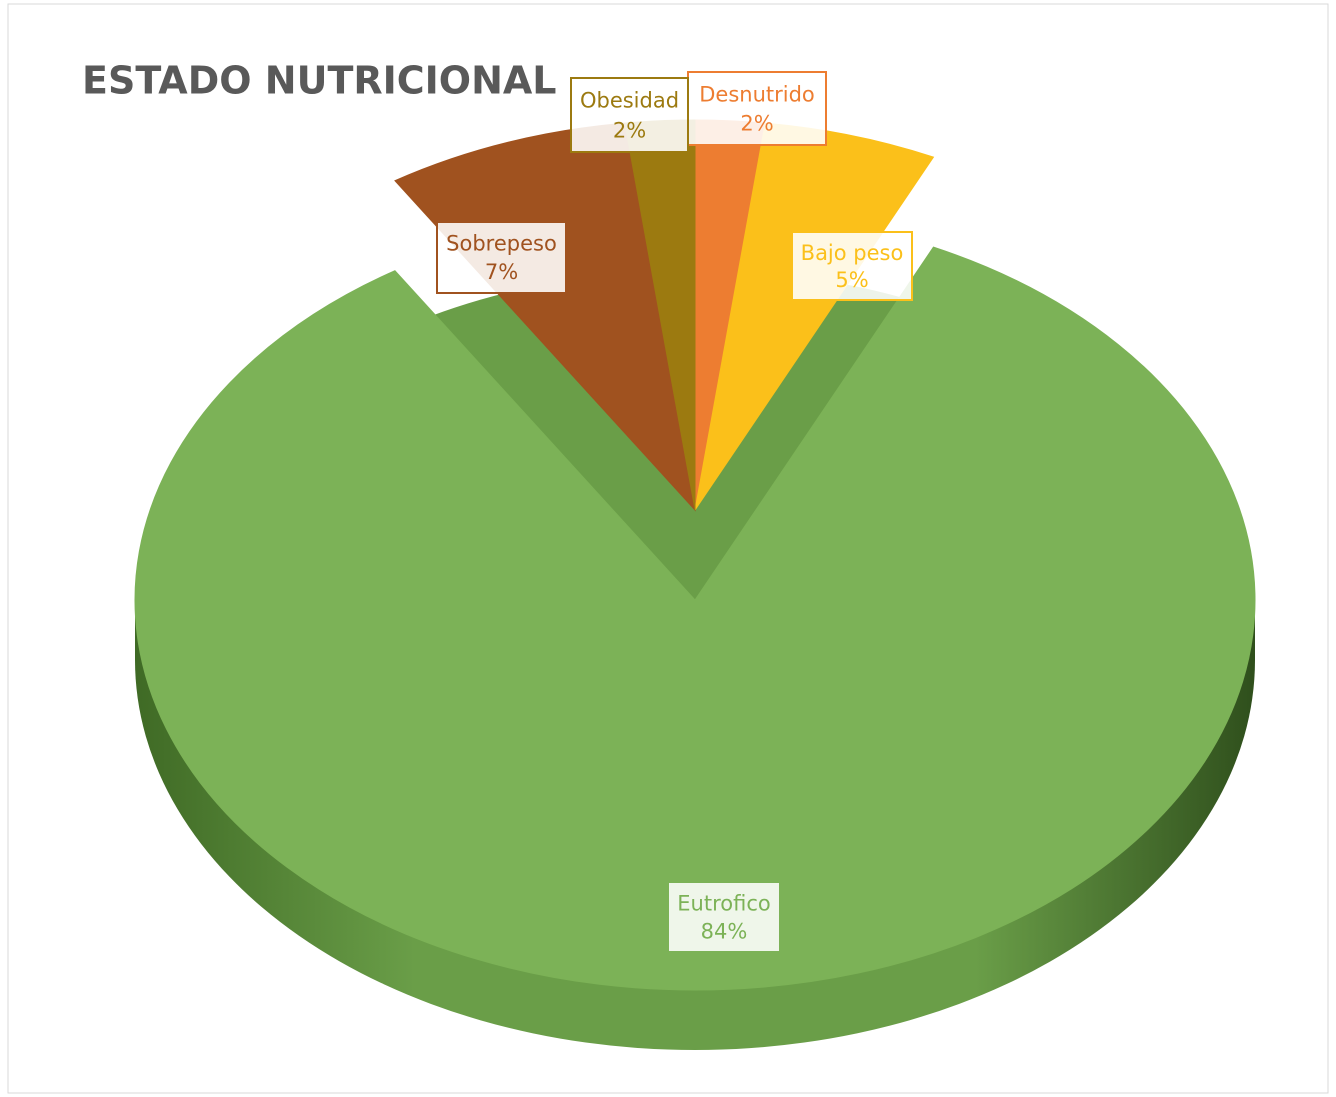 The height and width of the screenshot is (1097, 1336). What do you see at coordinates (501, 244) in the screenshot?
I see `data-label-name: Sobrepeso` at bounding box center [501, 244].